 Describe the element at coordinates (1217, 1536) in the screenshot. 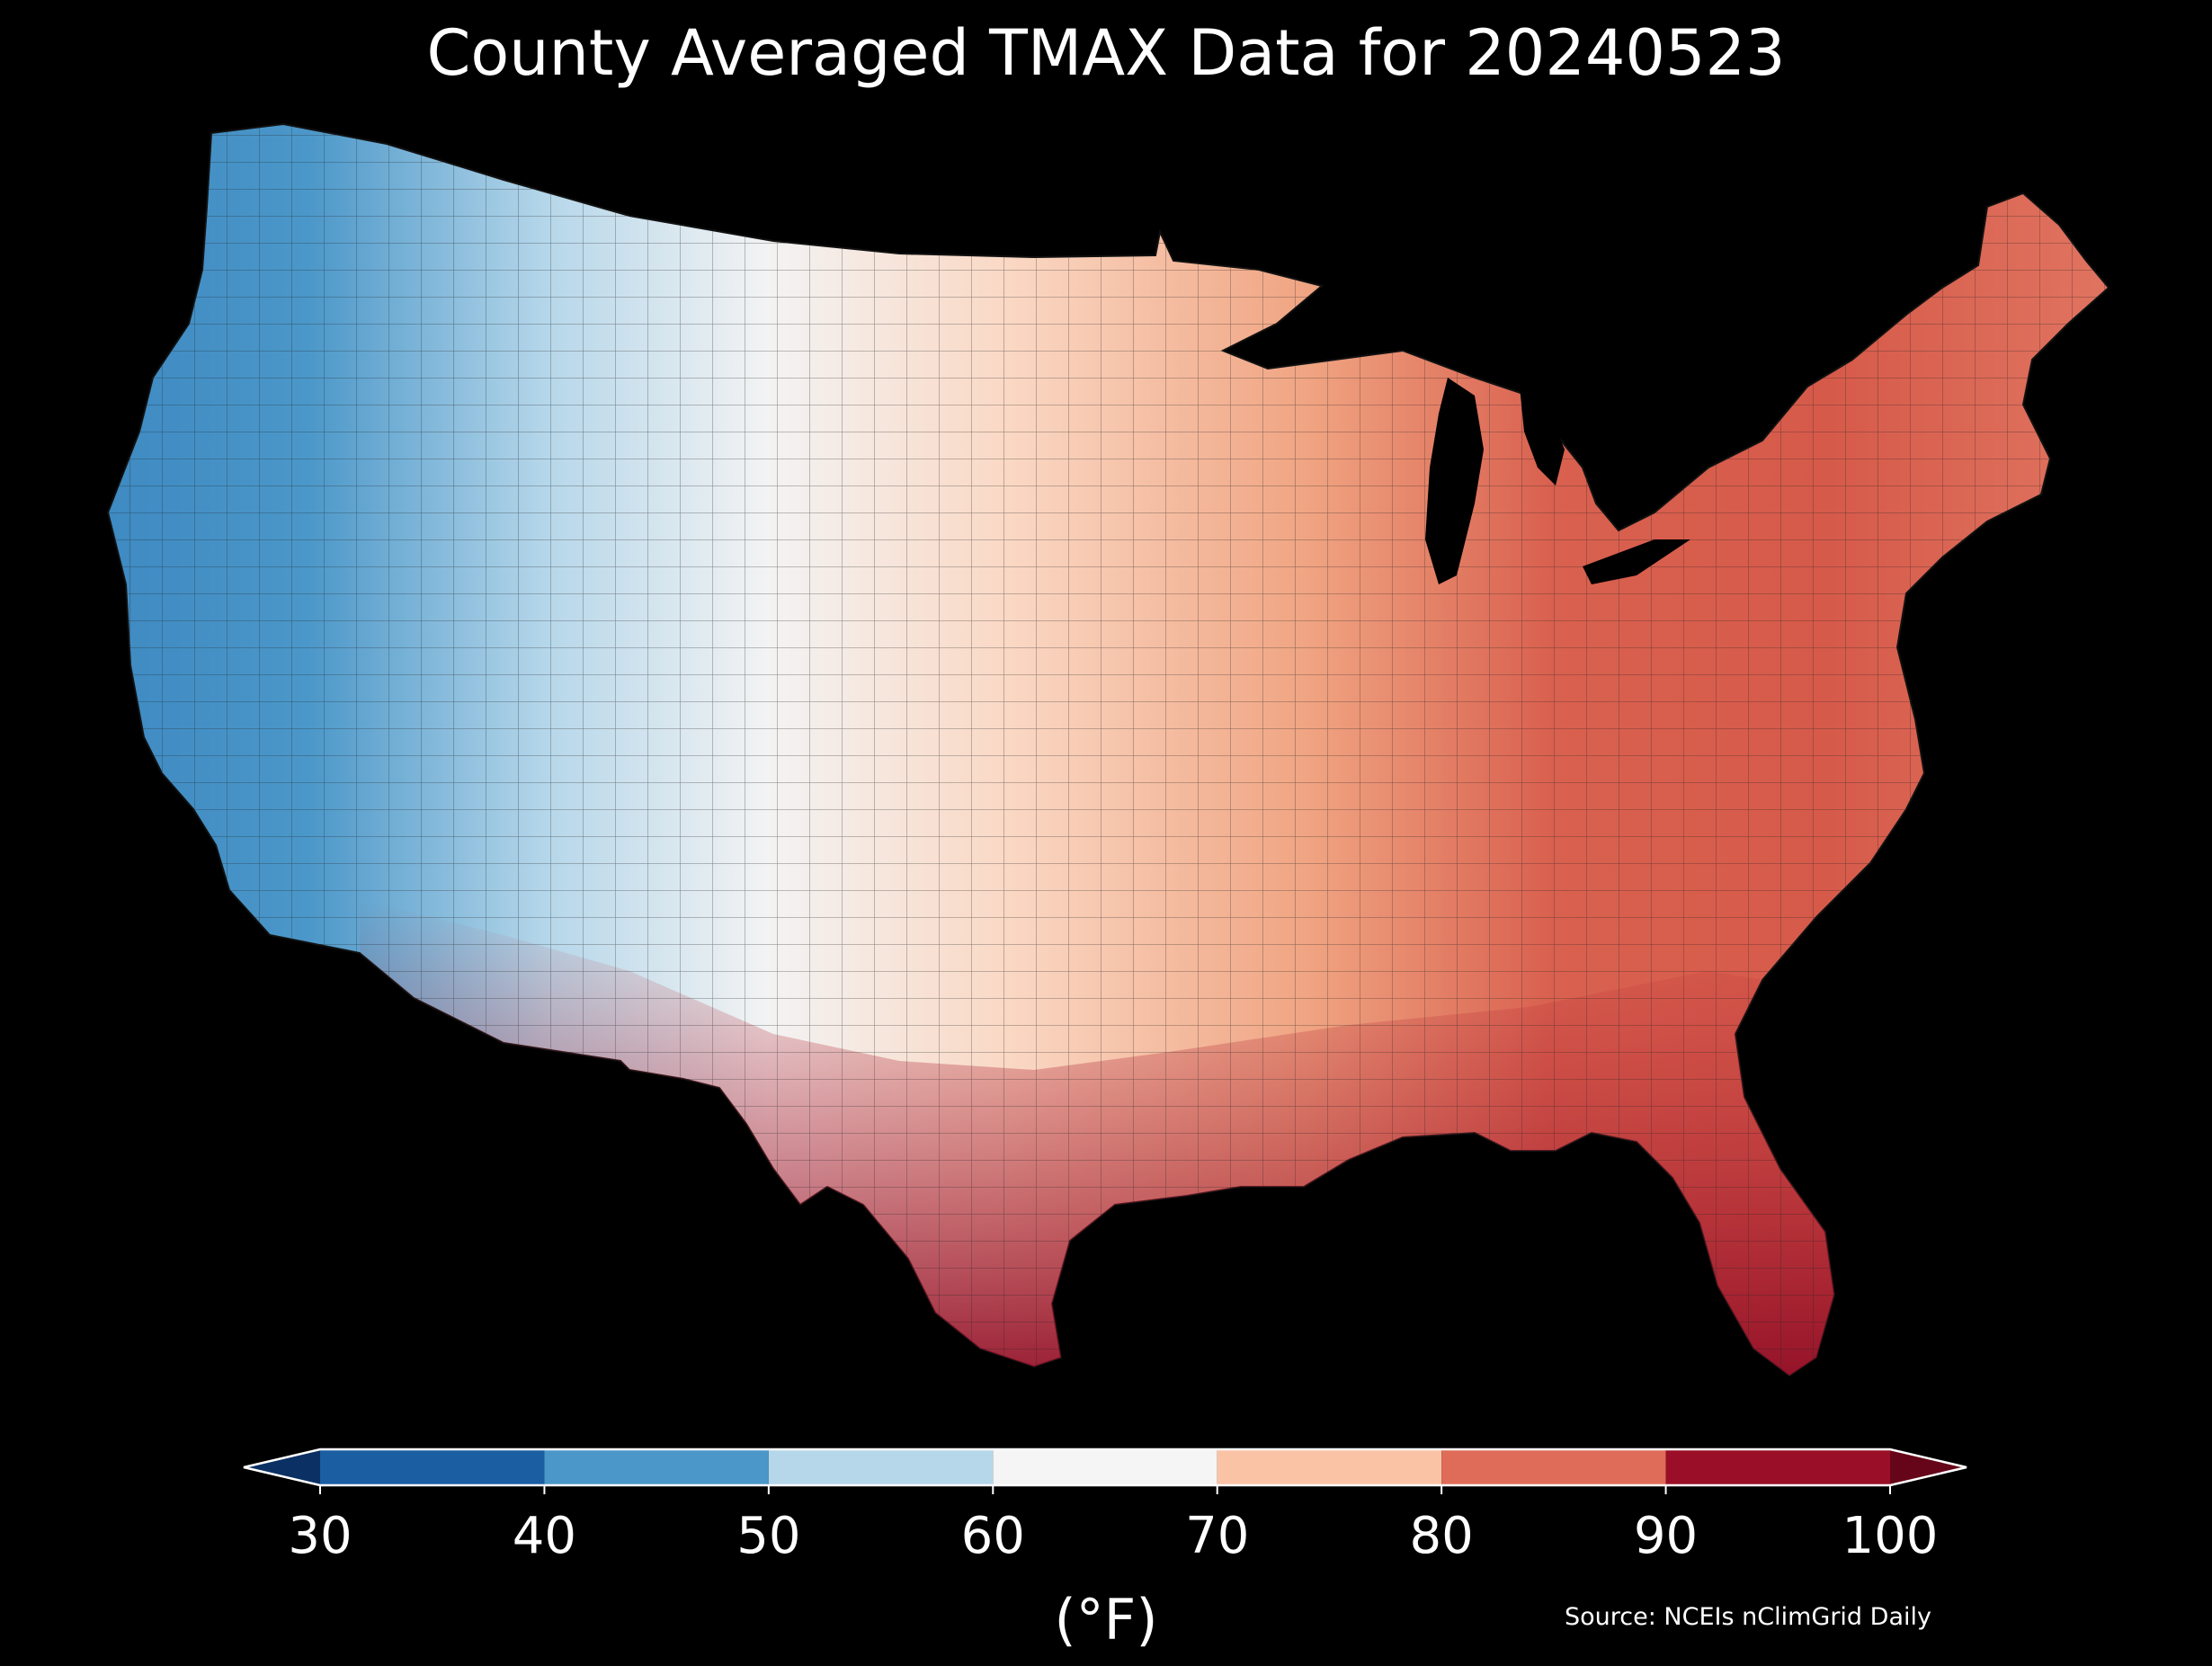

I see `colorbar-tick-label: 70` at that location.